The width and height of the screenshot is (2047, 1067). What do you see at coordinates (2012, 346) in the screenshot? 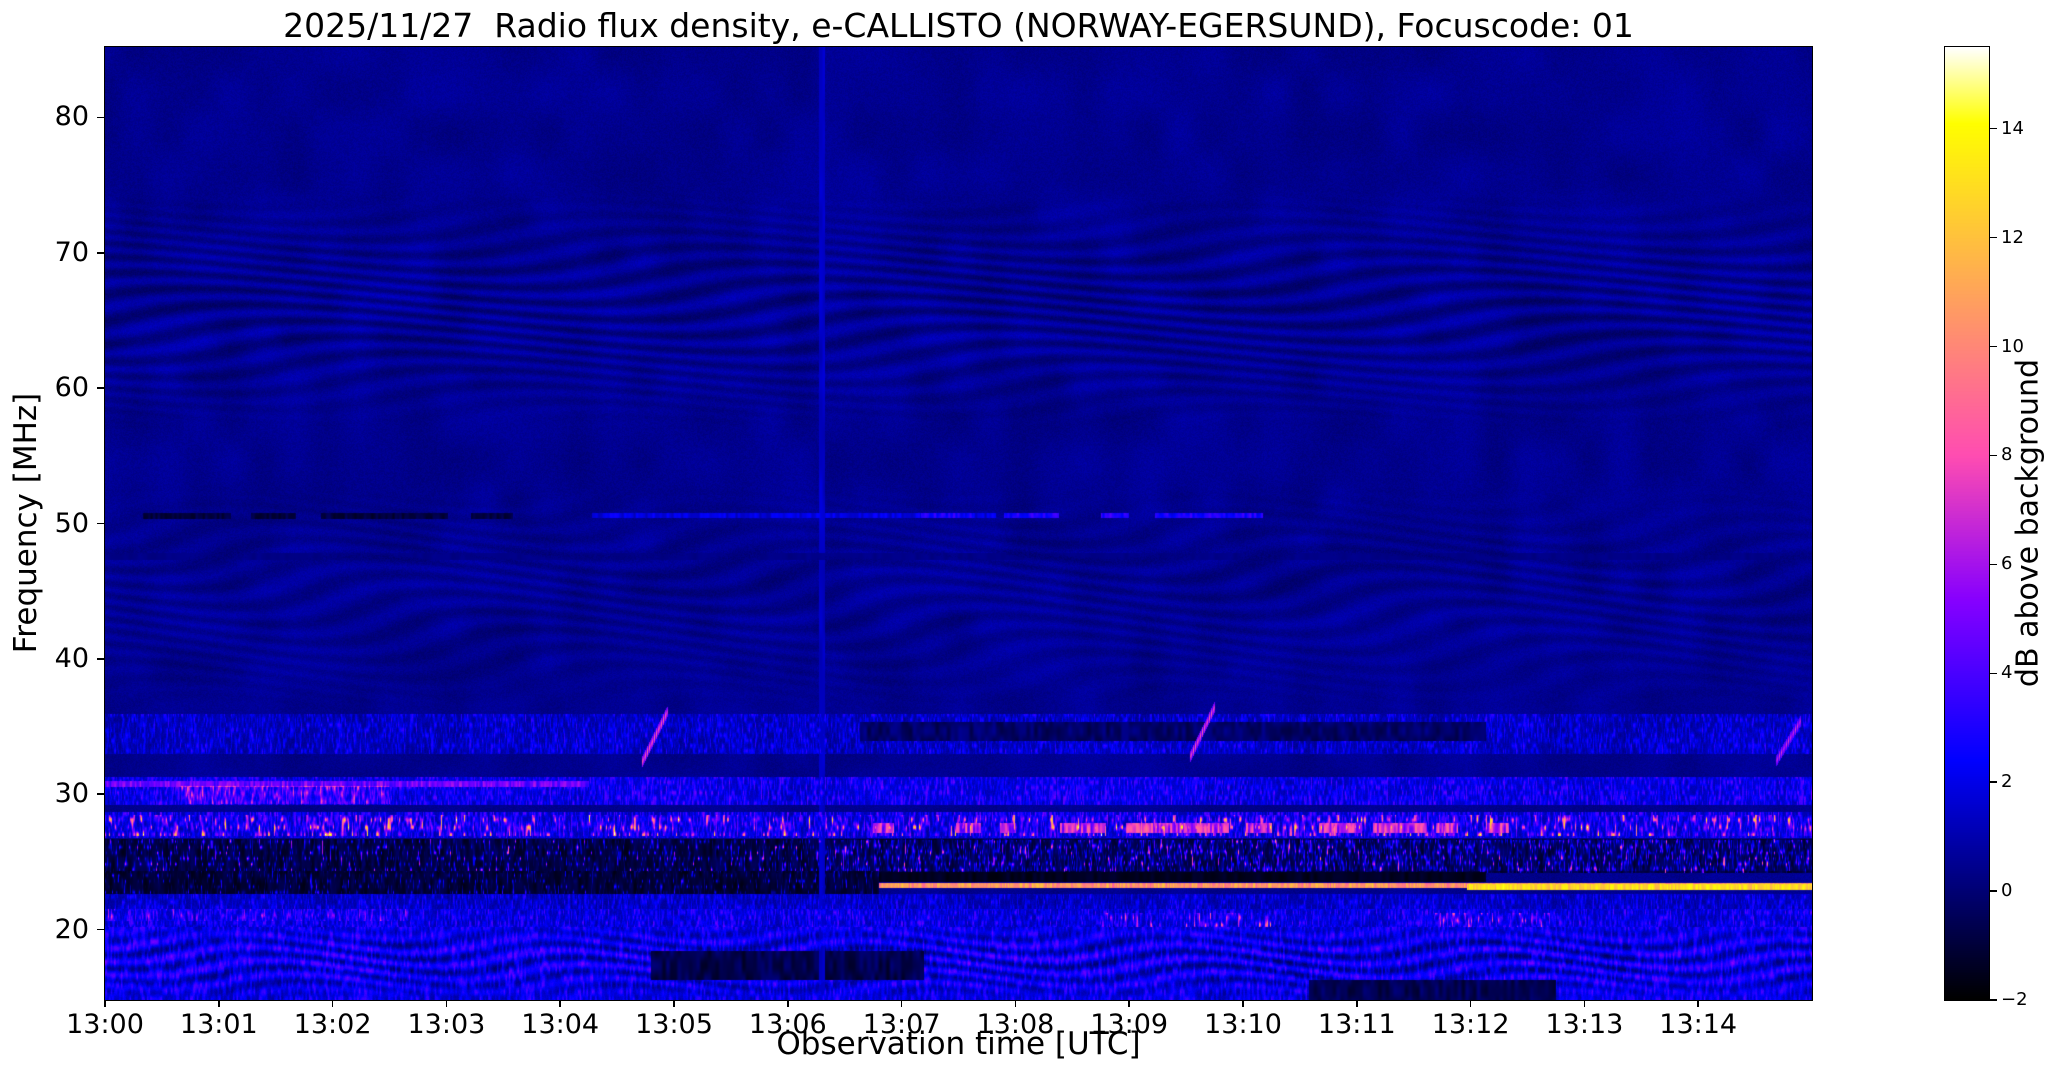
I see `colorbar-tick-label: 10` at bounding box center [2012, 346].